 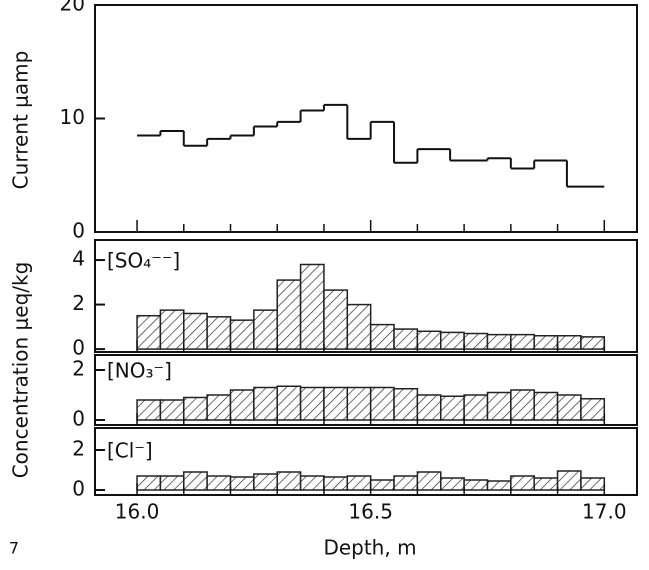 I want to click on panel-label: [NO₃⁻], so click(x=139, y=371).